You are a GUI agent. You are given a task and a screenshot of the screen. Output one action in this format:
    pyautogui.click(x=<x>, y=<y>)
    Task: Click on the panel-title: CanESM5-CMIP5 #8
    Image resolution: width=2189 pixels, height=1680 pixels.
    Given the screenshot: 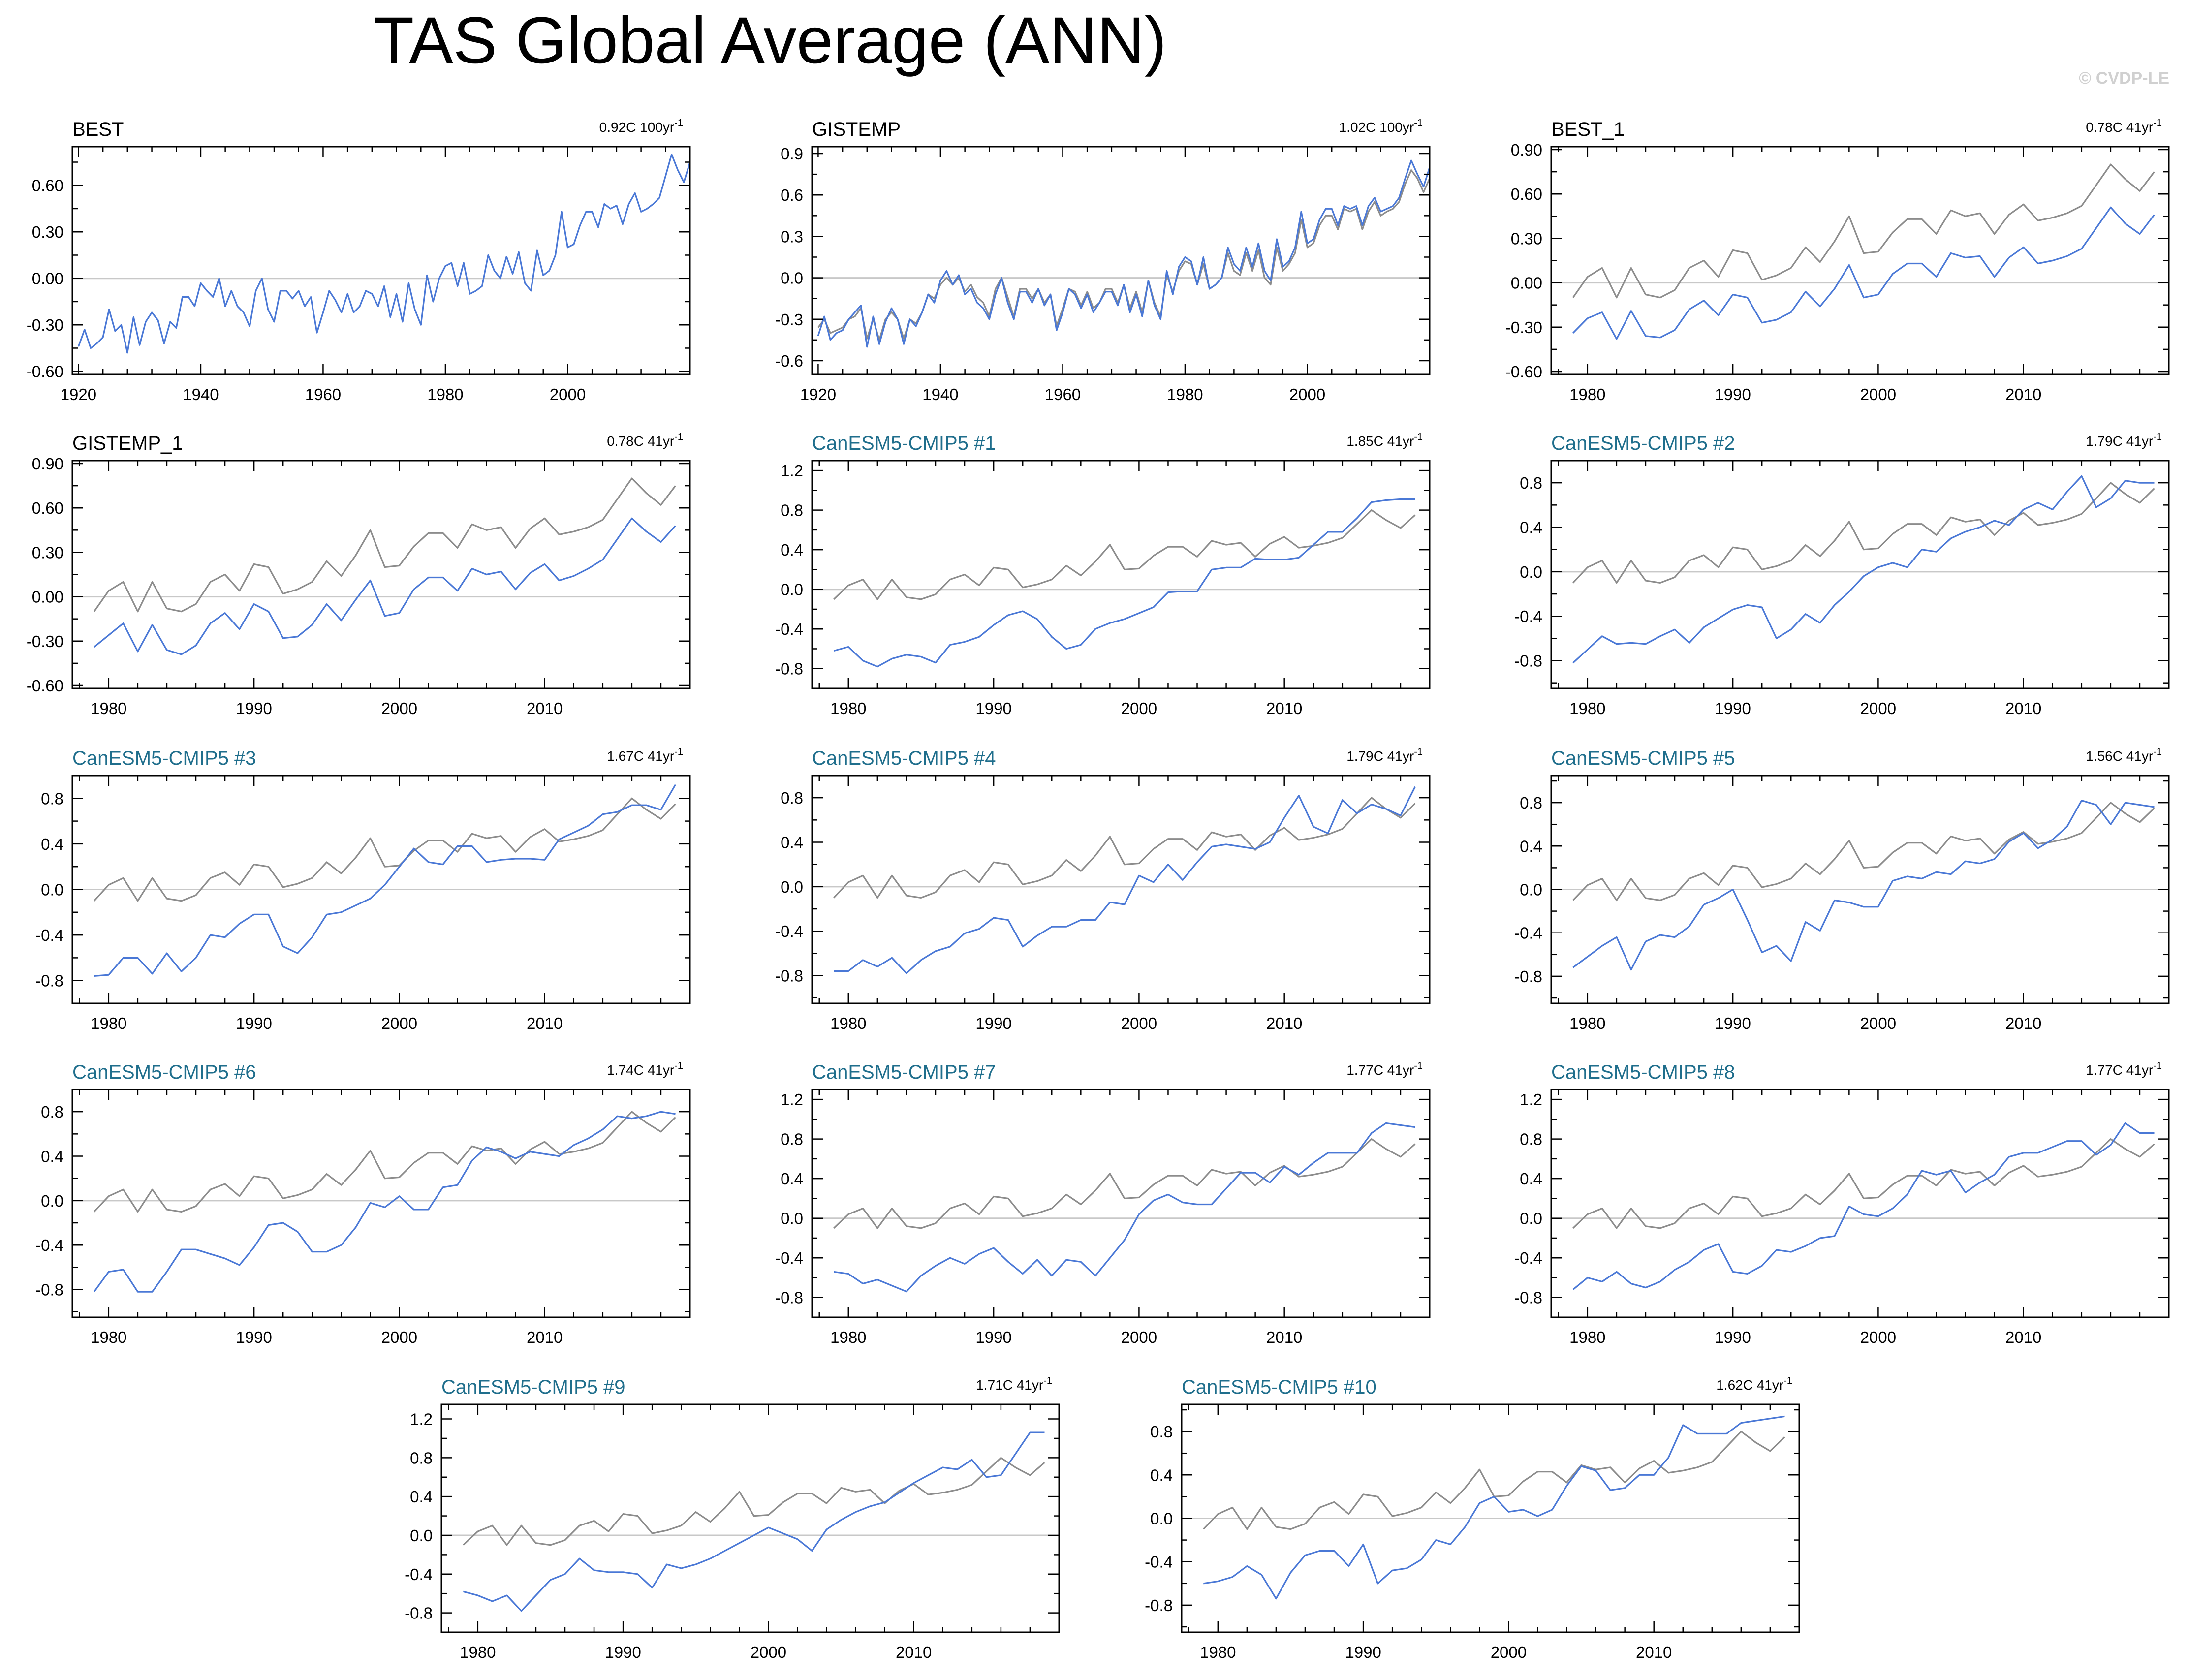 What is the action you would take?
    pyautogui.click(x=1643, y=1072)
    